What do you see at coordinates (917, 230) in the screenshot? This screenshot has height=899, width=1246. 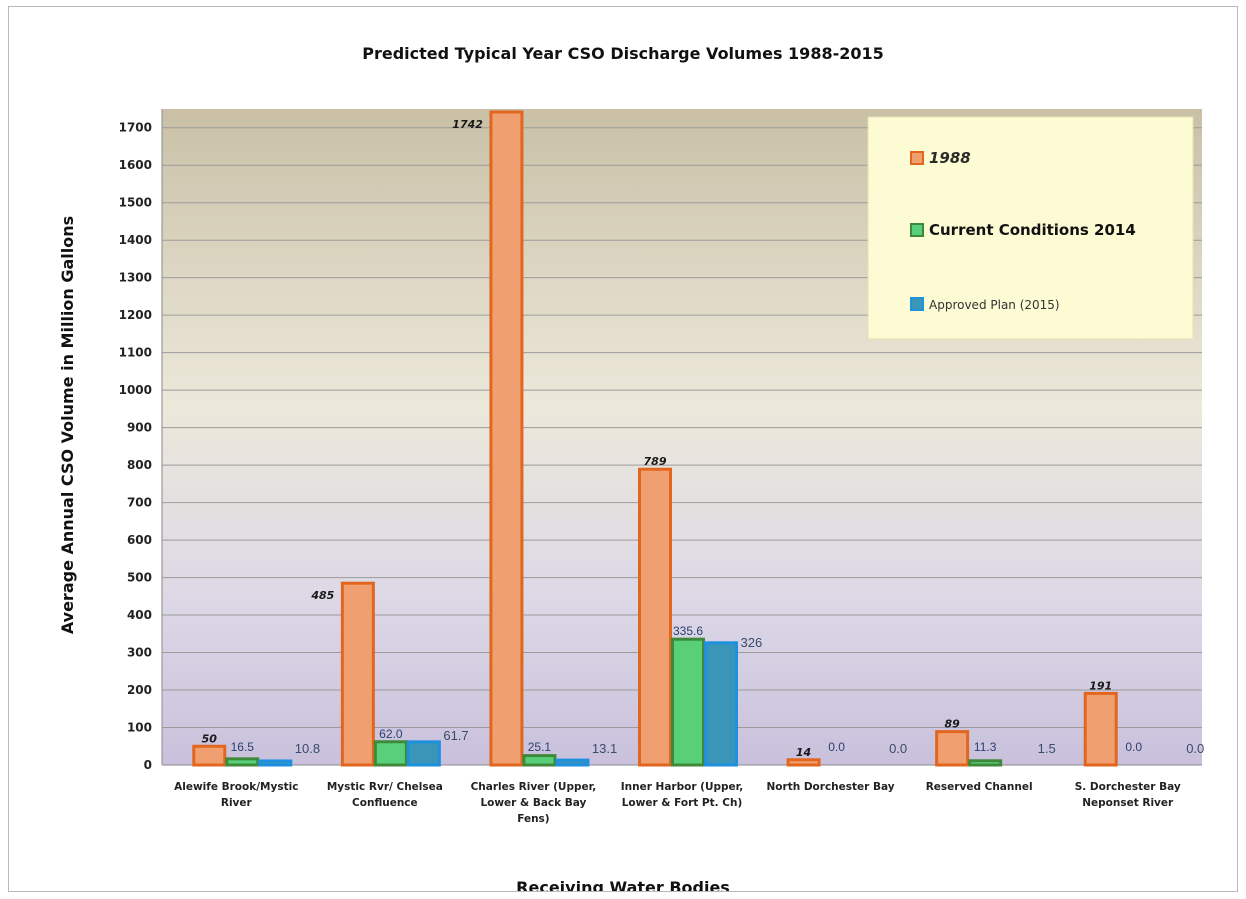 I see `legend-swatch-current-2014` at bounding box center [917, 230].